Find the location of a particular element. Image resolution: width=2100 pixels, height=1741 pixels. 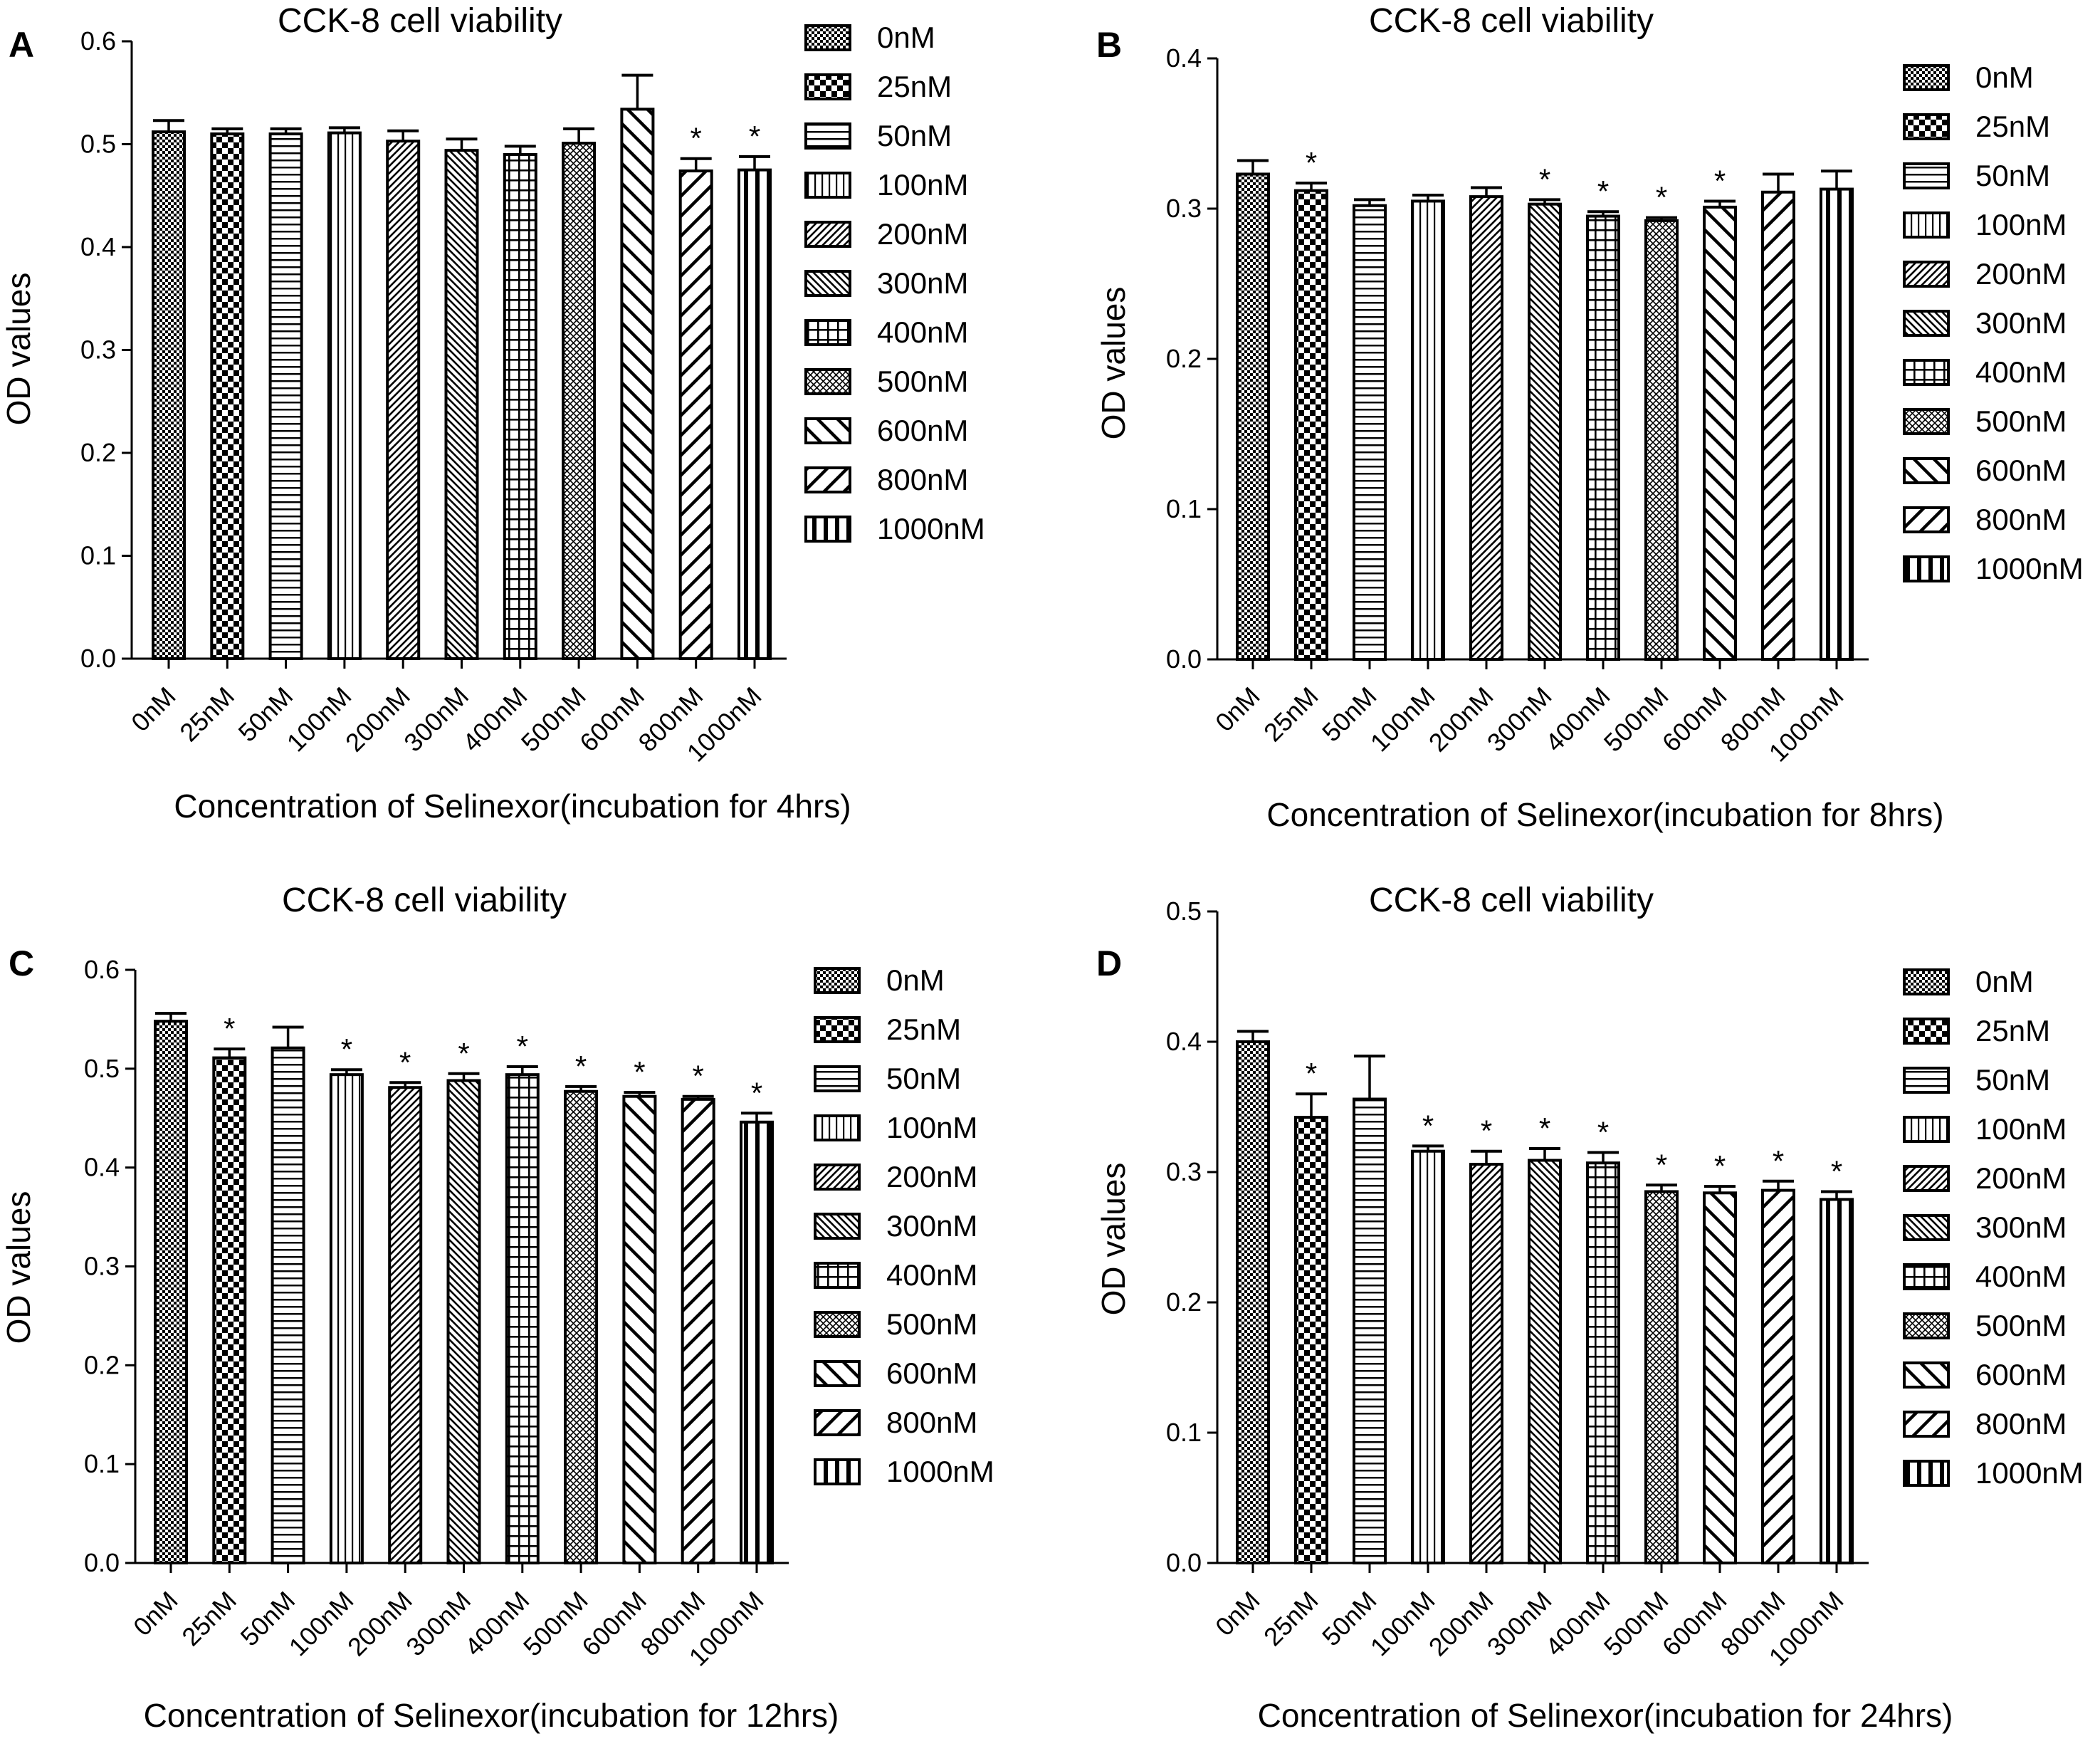

bar-300nm is located at coordinates (1545, 1361).